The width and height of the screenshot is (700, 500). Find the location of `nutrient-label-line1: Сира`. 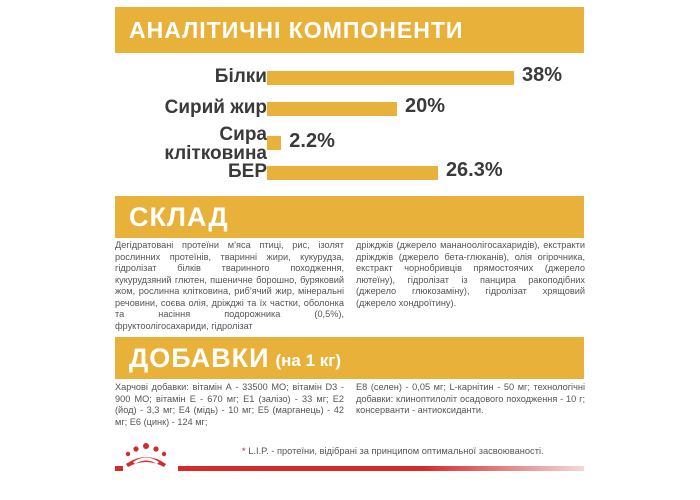

nutrient-label-line1: Сира is located at coordinates (243, 134).